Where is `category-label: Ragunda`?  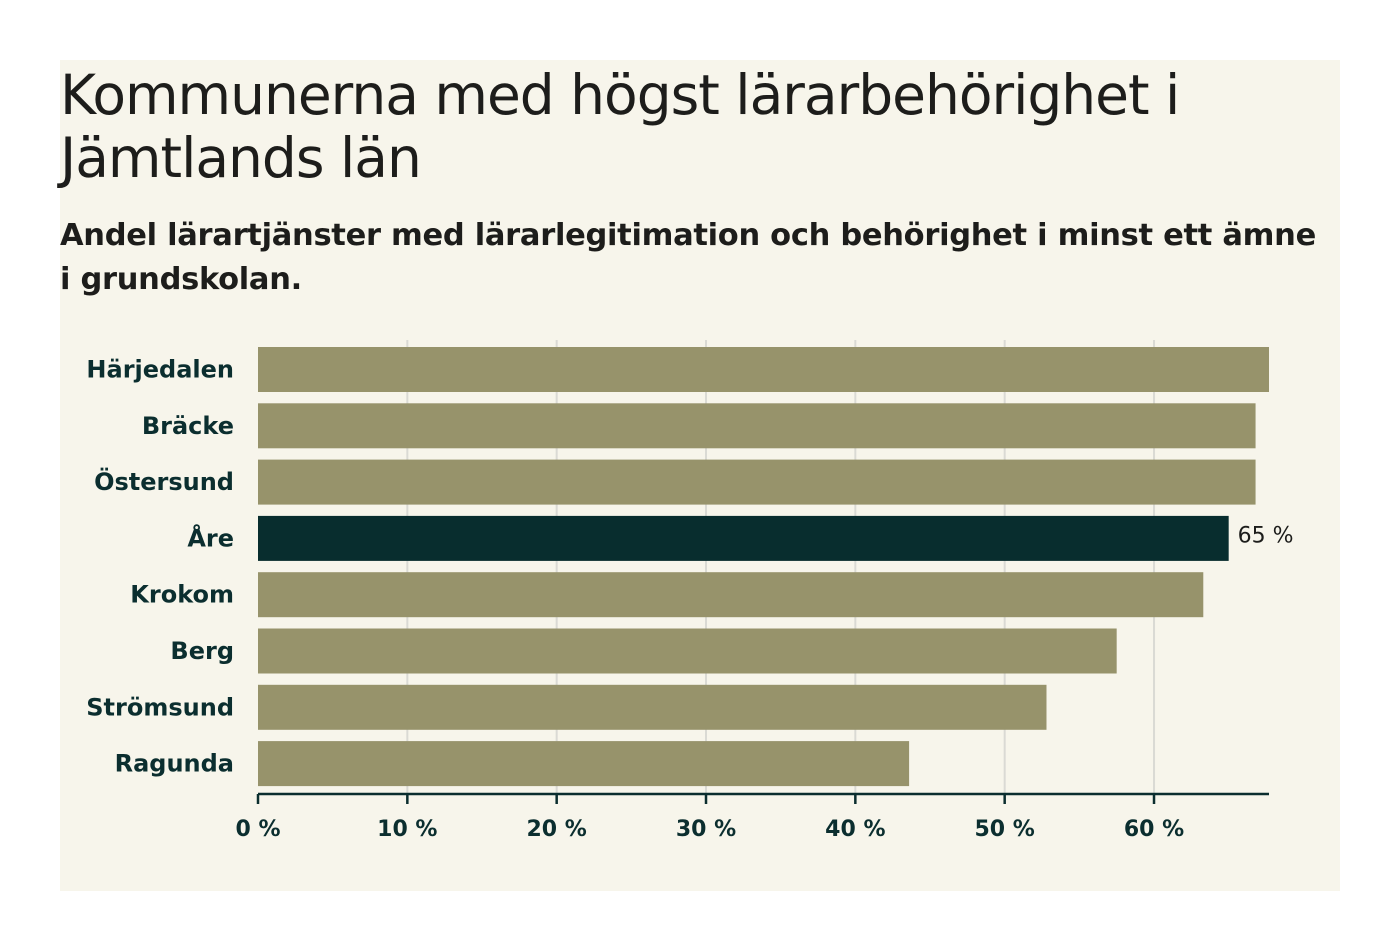
category-label: Ragunda is located at coordinates (174, 764).